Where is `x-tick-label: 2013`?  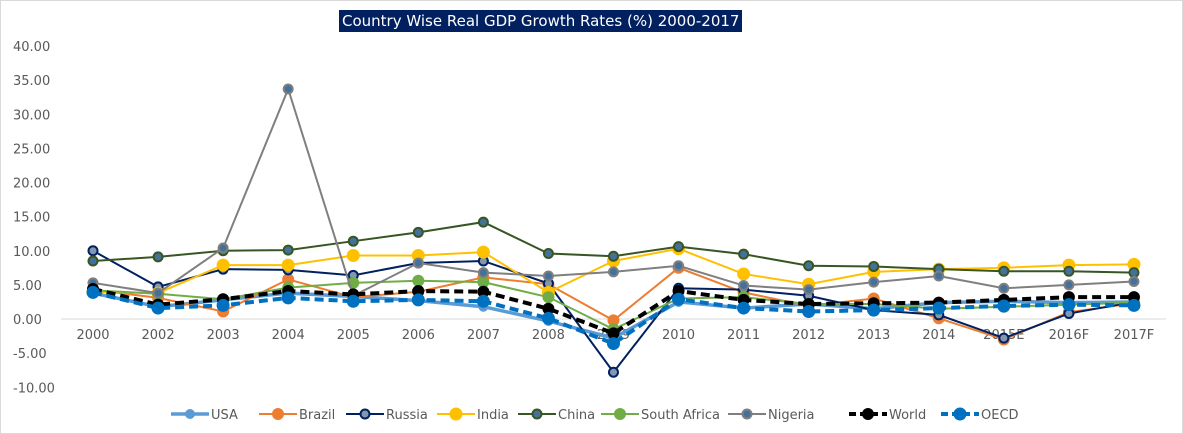
x-tick-label: 2013 is located at coordinates (873, 335).